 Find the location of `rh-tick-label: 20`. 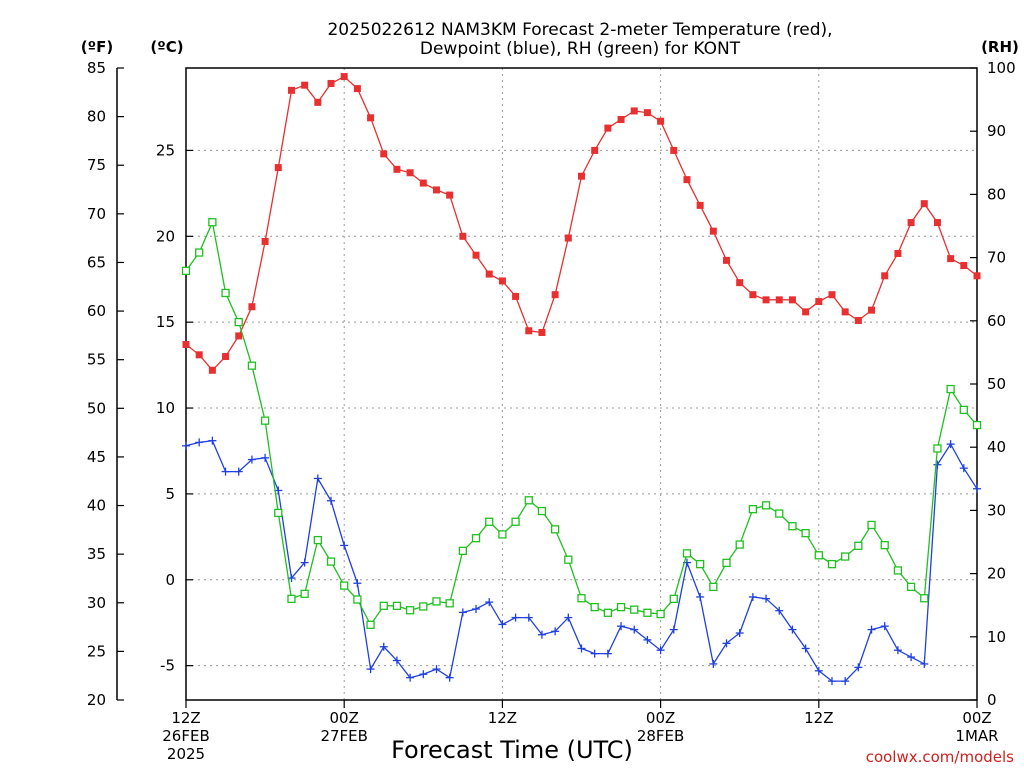

rh-tick-label: 20 is located at coordinates (996, 574).